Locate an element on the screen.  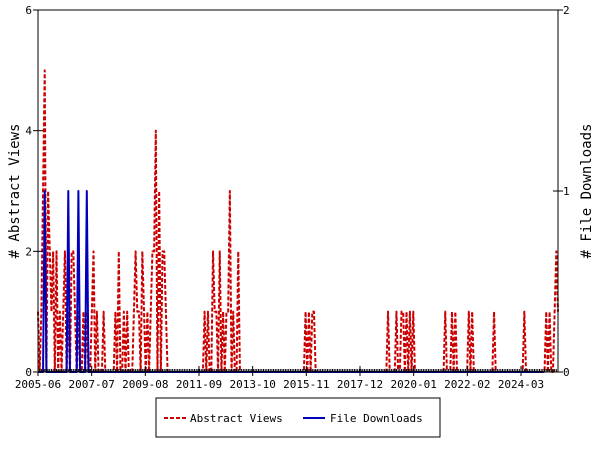
x-tick-label: 2015-11 is located at coordinates (306, 384).